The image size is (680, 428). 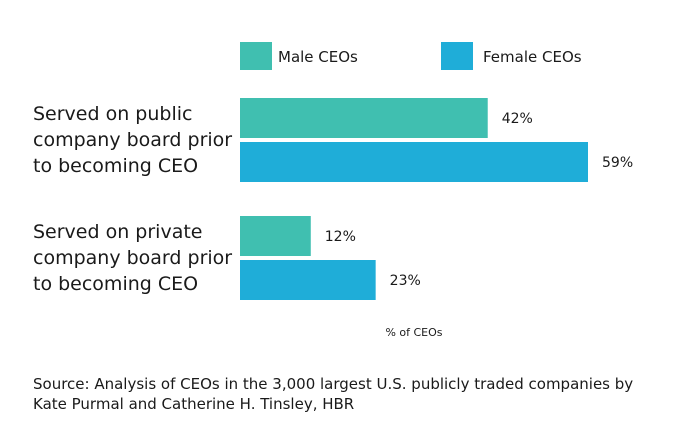 I want to click on legend-label-male: Male CEOs, so click(x=318, y=57).